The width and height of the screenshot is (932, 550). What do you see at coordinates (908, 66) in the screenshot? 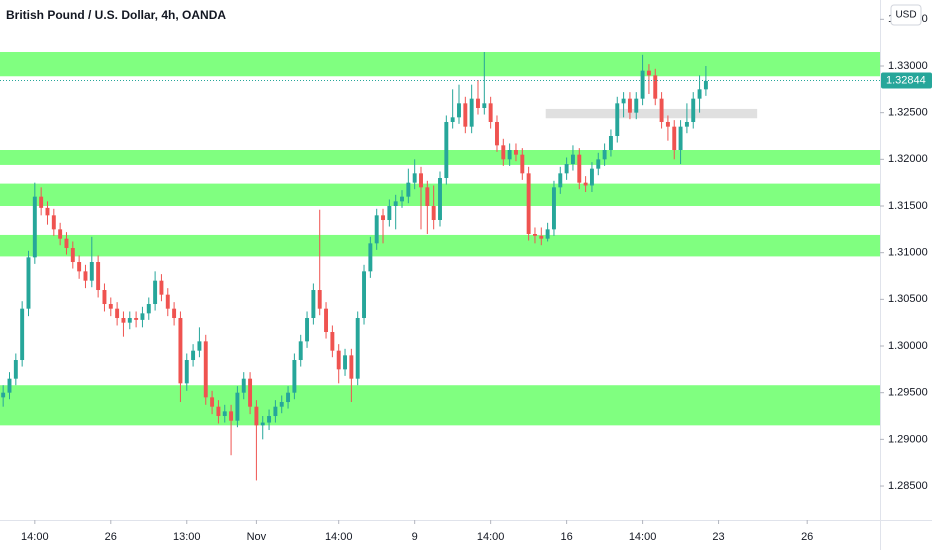
I see `y-tick-label: 1.33000` at bounding box center [908, 66].